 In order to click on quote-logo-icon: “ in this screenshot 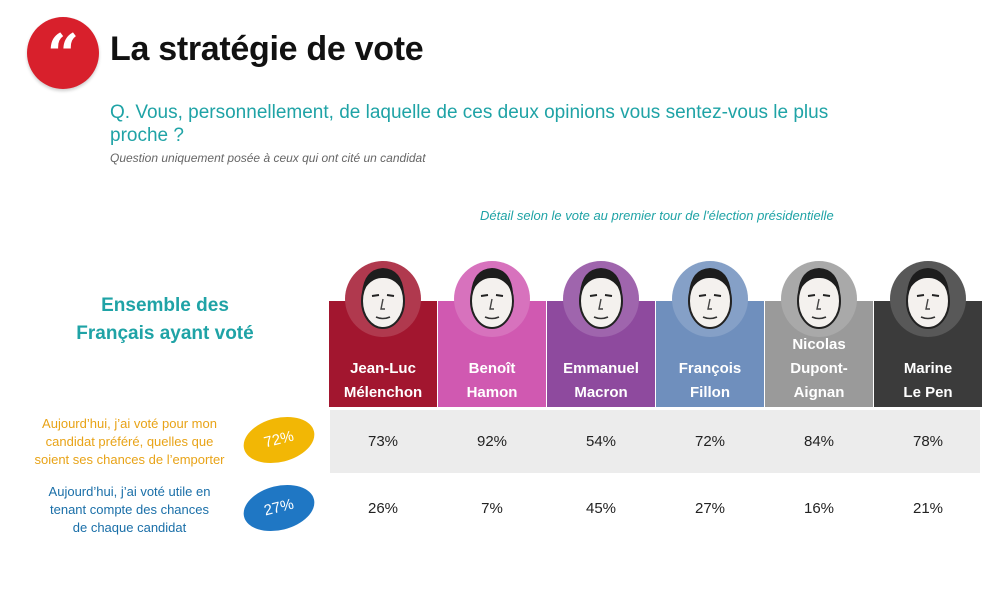, I will do `click(63, 53)`.